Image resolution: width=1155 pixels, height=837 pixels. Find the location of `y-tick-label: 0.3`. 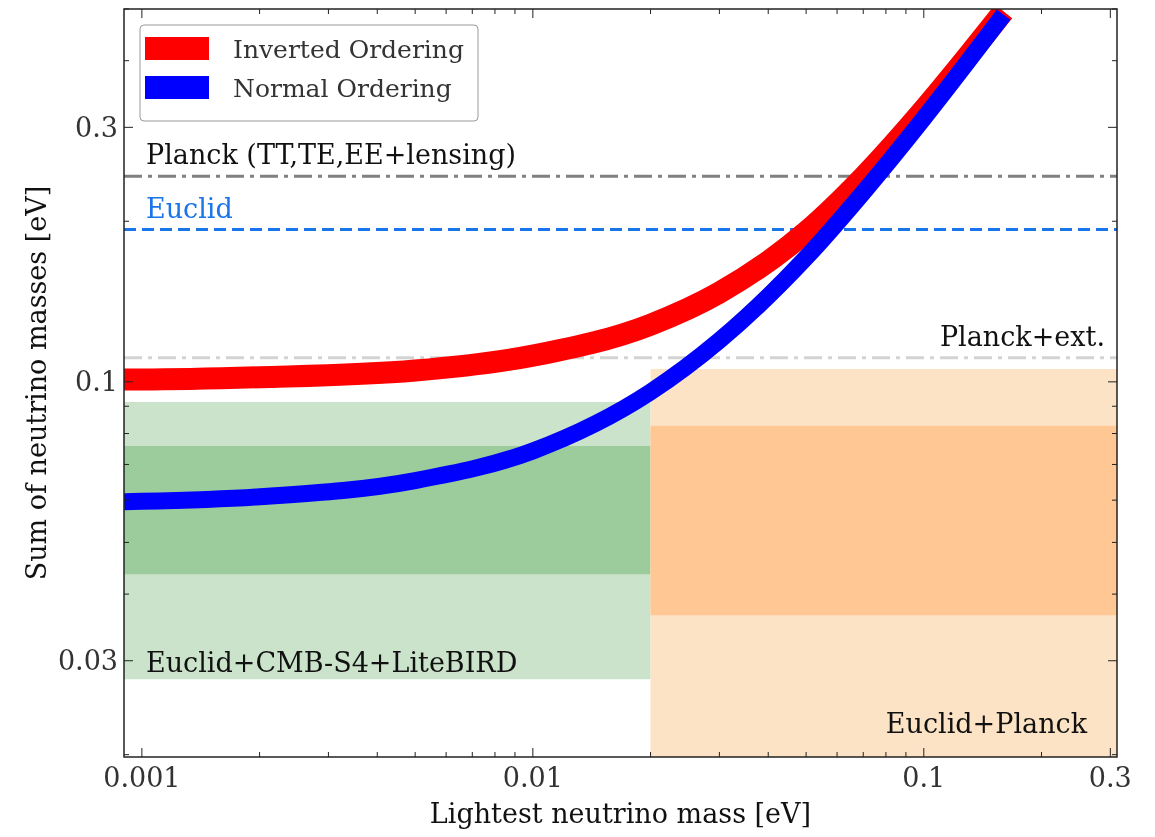

y-tick-label: 0.3 is located at coordinates (96, 127).